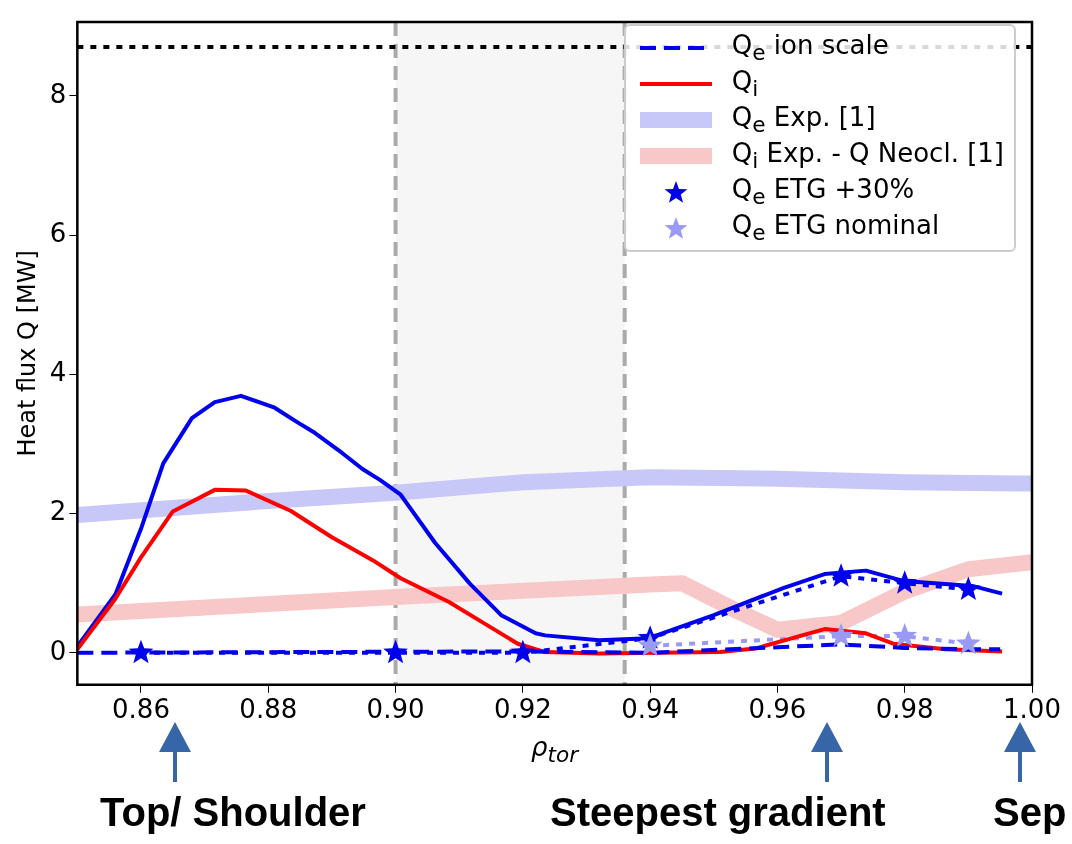  What do you see at coordinates (58, 511) in the screenshot?
I see `y-tick-label: 2` at bounding box center [58, 511].